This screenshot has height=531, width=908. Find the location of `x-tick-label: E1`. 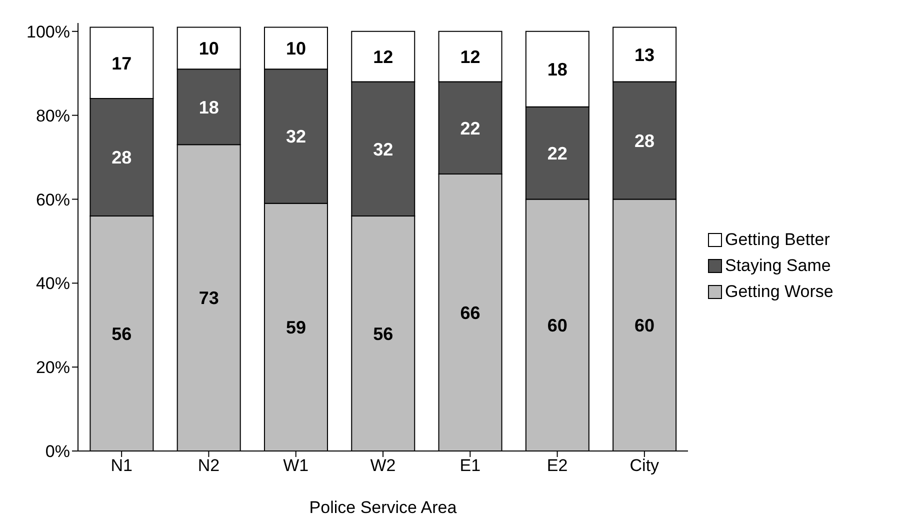

x-tick-label: E1 is located at coordinates (470, 466).